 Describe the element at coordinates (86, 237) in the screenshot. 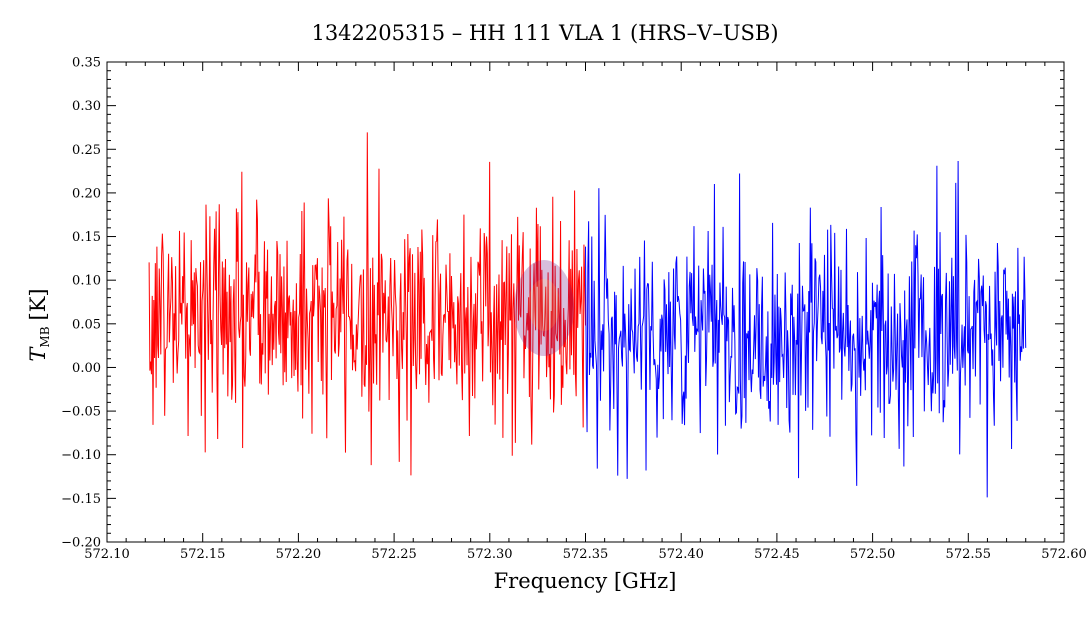

I see `y-tick-label: 0.15` at that location.